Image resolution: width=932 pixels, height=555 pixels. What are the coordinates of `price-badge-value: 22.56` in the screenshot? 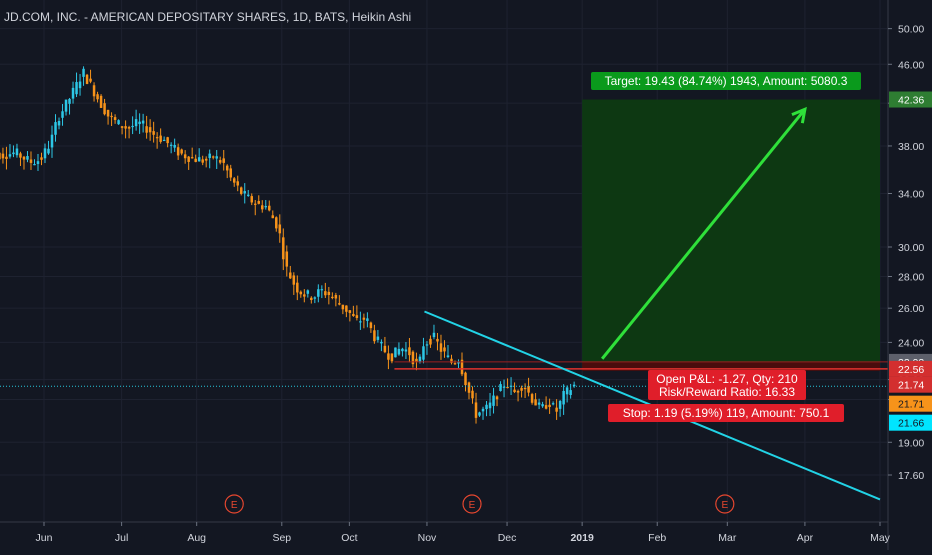 It's located at (911, 370).